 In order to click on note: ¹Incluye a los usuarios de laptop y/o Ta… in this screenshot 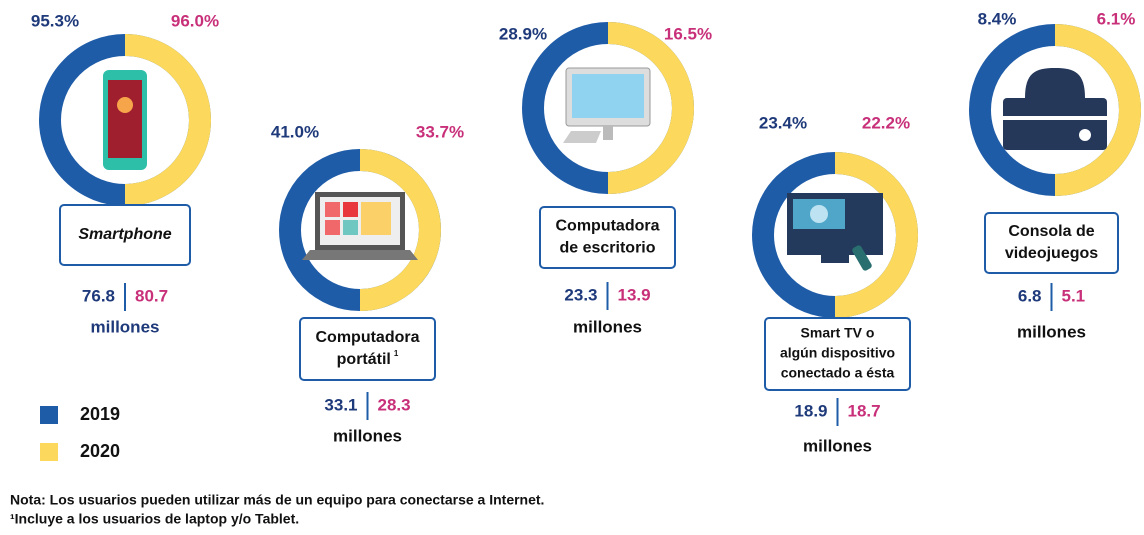, I will do `click(154, 519)`.